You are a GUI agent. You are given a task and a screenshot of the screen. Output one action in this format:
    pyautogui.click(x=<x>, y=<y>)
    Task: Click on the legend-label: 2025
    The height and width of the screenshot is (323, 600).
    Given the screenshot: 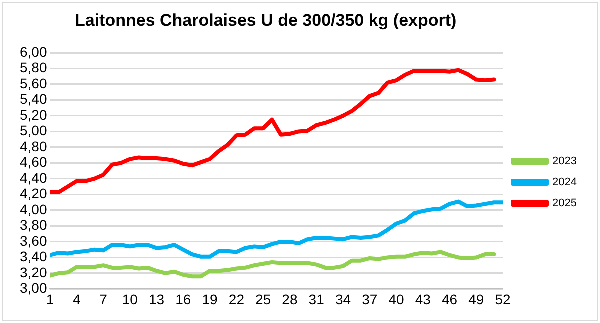 What is the action you would take?
    pyautogui.click(x=565, y=204)
    